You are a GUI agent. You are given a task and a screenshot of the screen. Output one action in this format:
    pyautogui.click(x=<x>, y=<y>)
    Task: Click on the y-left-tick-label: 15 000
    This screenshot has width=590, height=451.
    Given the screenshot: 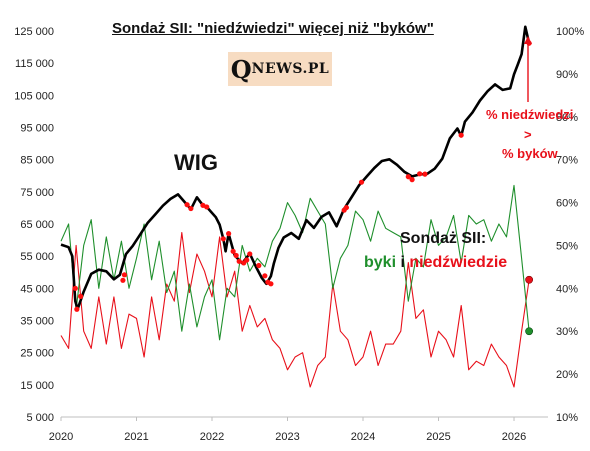 What is the action you would take?
    pyautogui.click(x=37, y=386)
    